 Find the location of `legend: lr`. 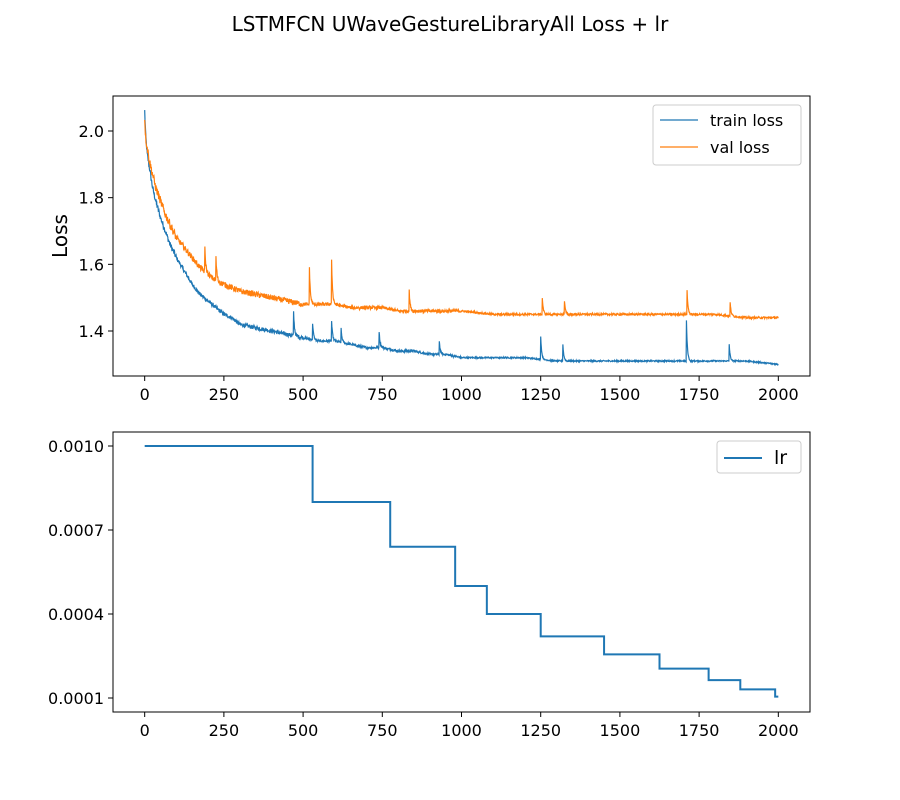

legend: lr is located at coordinates (759, 457).